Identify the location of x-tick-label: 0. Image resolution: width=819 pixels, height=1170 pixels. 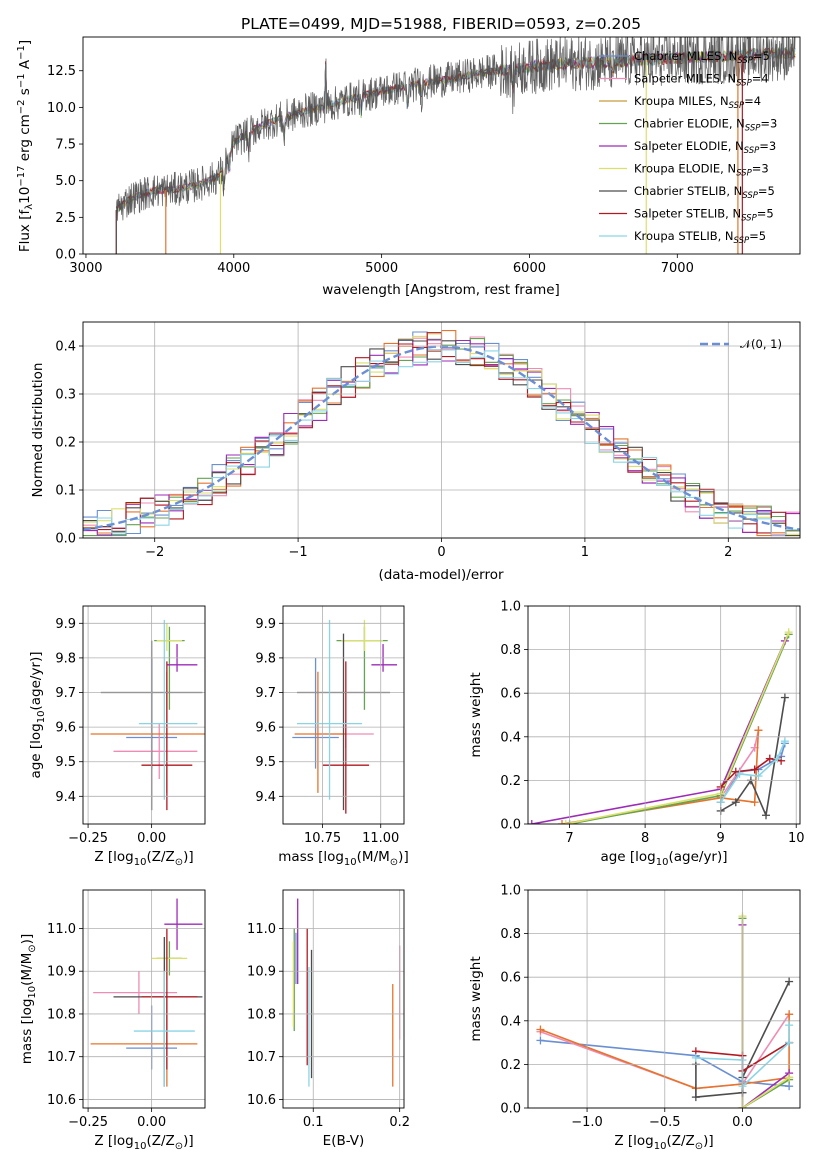
(441, 552).